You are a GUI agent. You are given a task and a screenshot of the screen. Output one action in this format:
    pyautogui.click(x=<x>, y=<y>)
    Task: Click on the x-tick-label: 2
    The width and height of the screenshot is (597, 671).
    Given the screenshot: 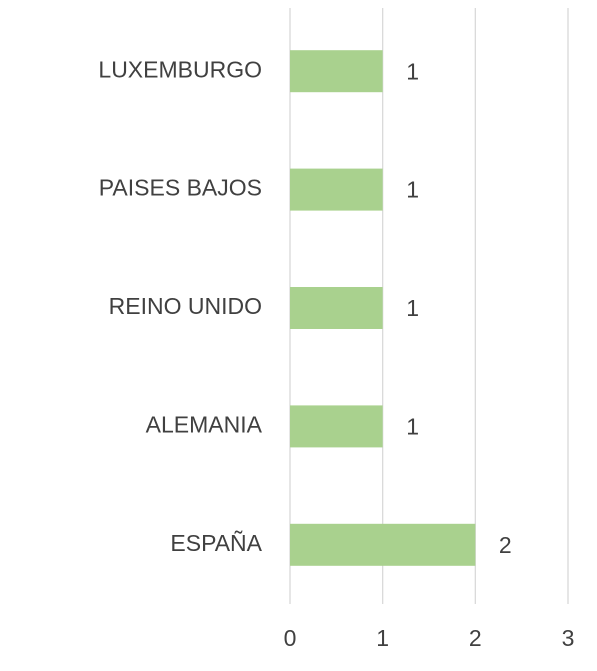 What is the action you would take?
    pyautogui.click(x=475, y=638)
    